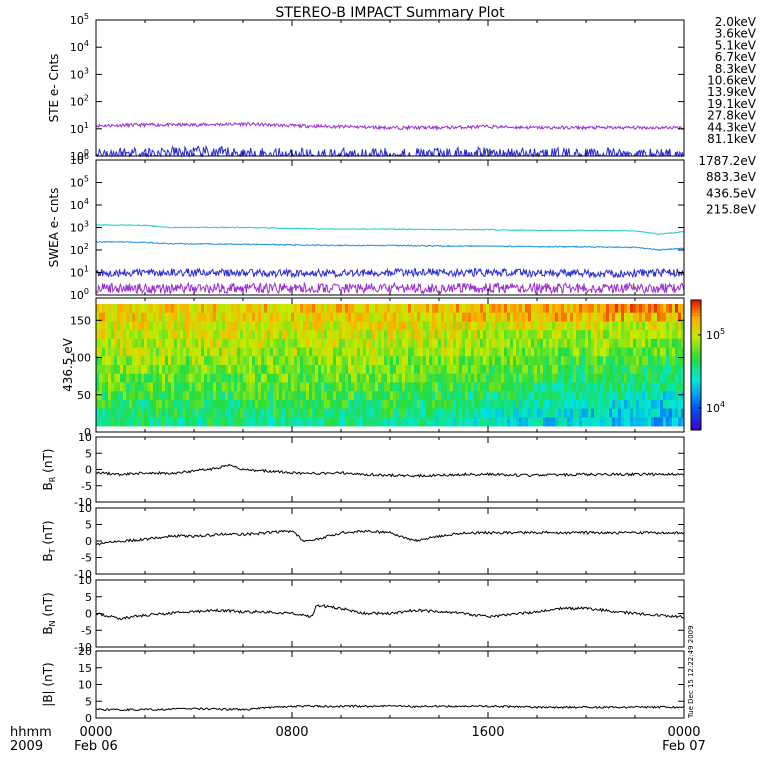 The image size is (780, 780). What do you see at coordinates (736, 22) in the screenshot?
I see `legend-ste-entry: 2.0keV` at bounding box center [736, 22].